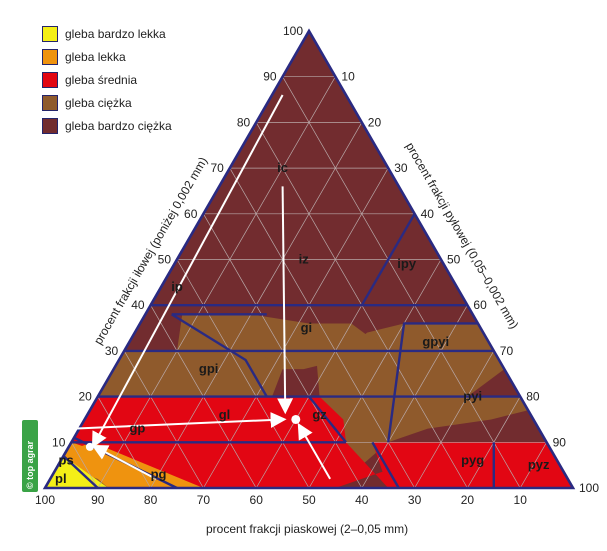  I want to click on zone-label-pg: pg, so click(159, 473).